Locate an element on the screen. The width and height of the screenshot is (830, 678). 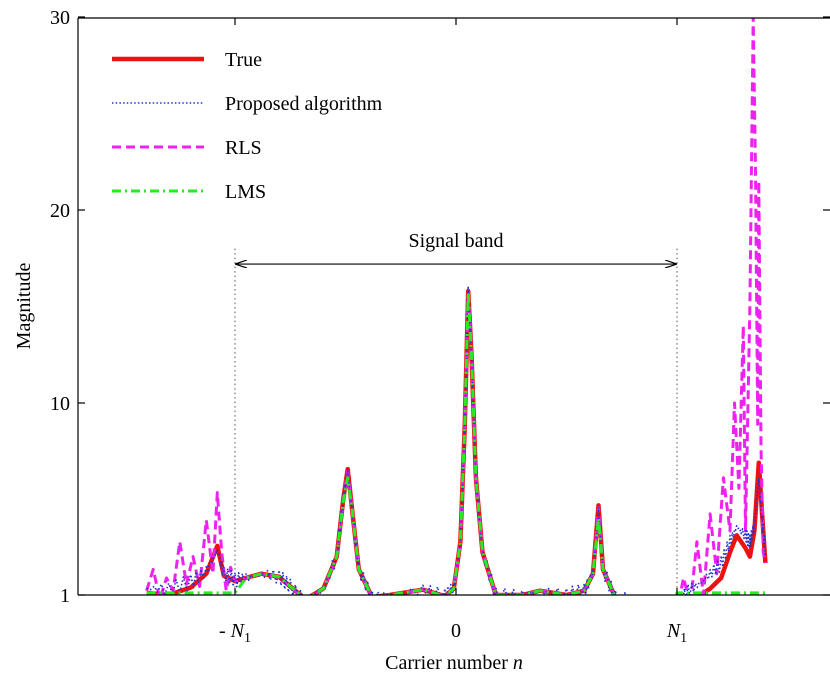
x-tick-label: 0 is located at coordinates (456, 631).